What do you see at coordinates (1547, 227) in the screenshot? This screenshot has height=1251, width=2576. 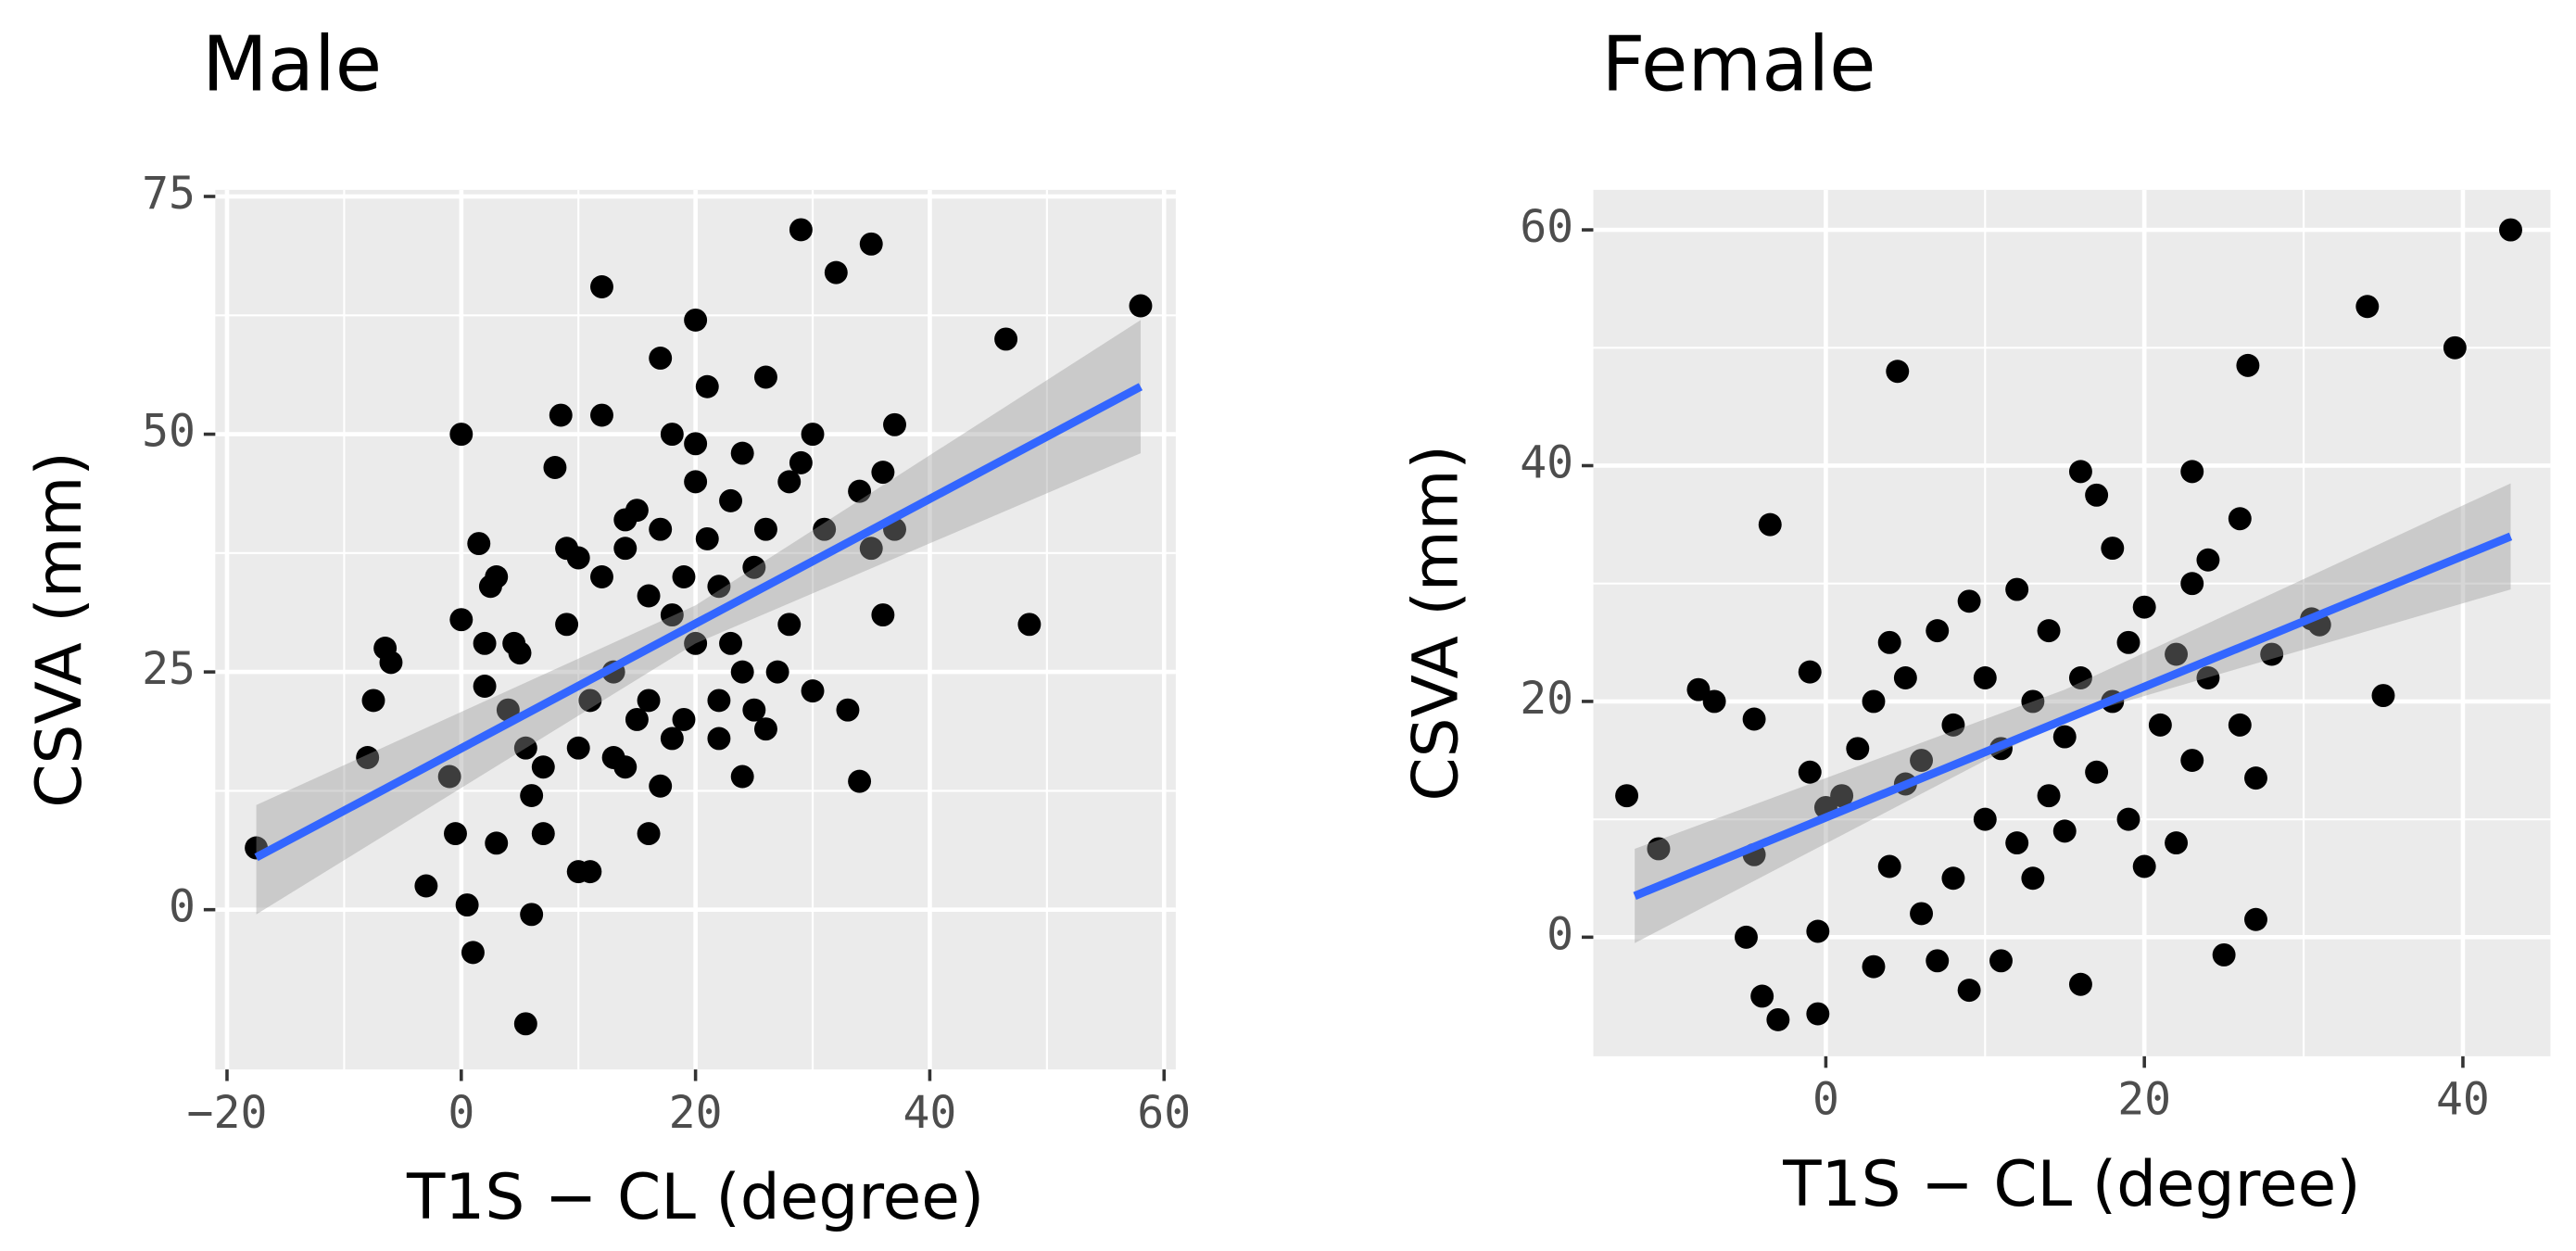 I see `y-tick-label: 60` at bounding box center [1547, 227].